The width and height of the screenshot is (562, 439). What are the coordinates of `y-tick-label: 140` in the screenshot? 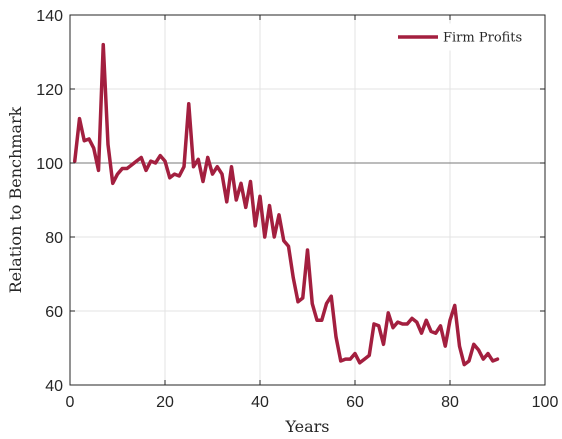 It's located at (49, 16).